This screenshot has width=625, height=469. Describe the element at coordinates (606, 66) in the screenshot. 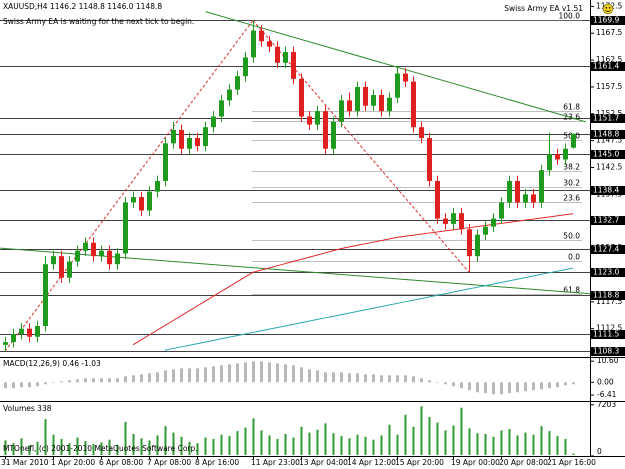

I see `level-label: 1161.4` at that location.